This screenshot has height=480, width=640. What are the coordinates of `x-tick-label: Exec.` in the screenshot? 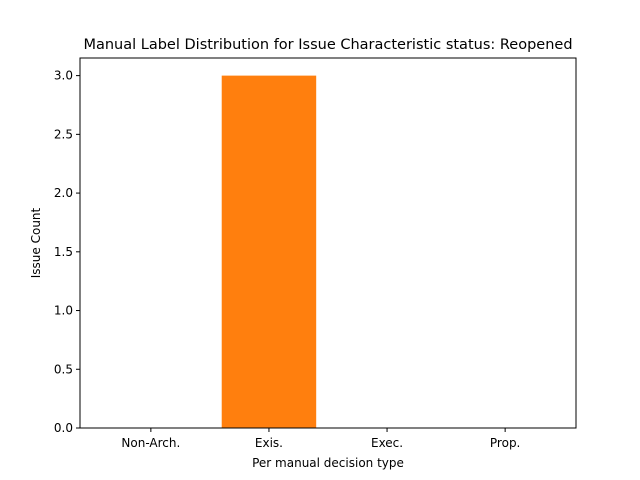 It's located at (387, 443).